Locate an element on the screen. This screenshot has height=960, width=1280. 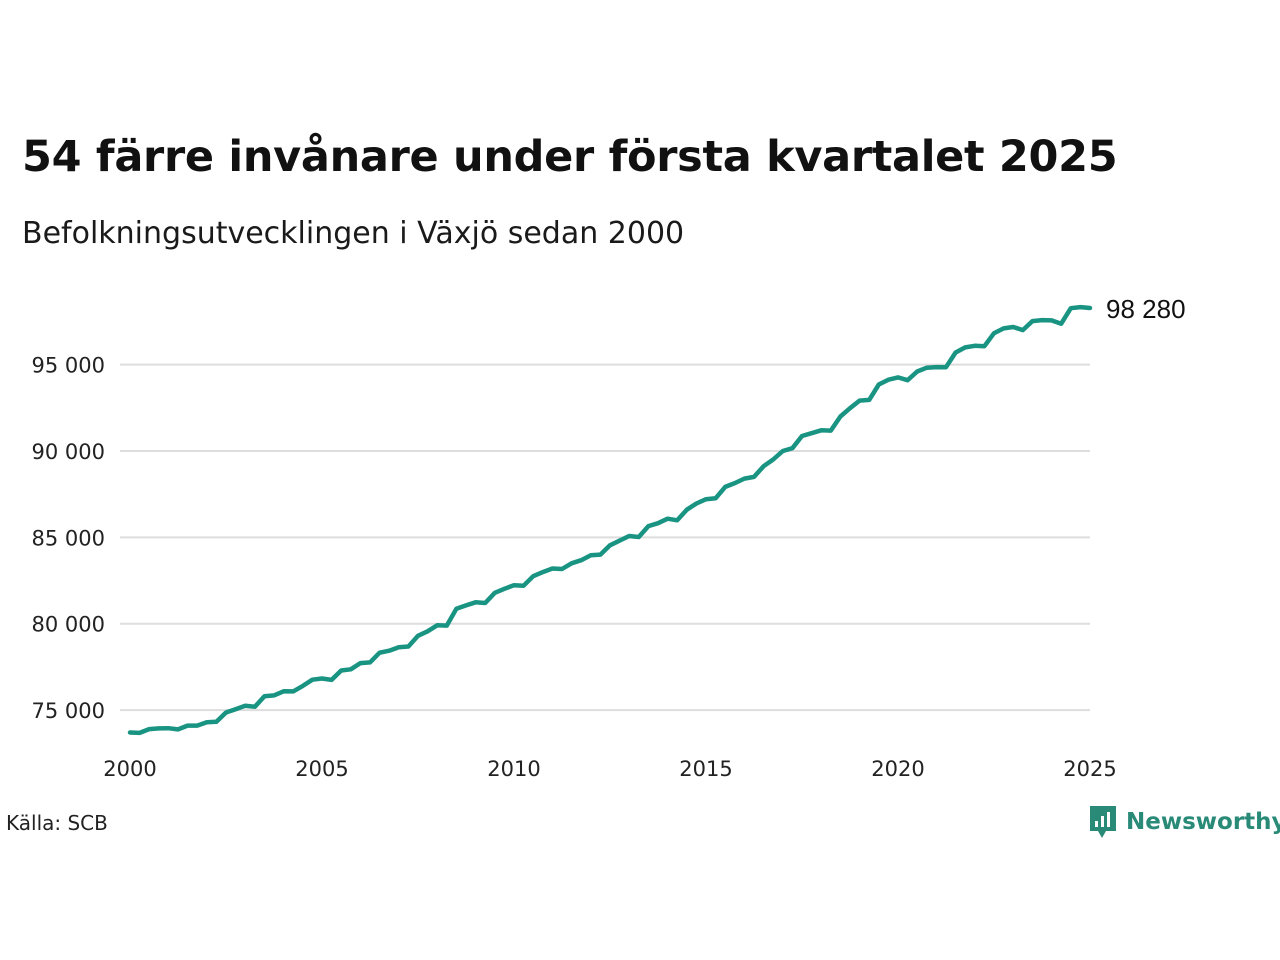
brand-name: Newsworthy is located at coordinates (1203, 822).